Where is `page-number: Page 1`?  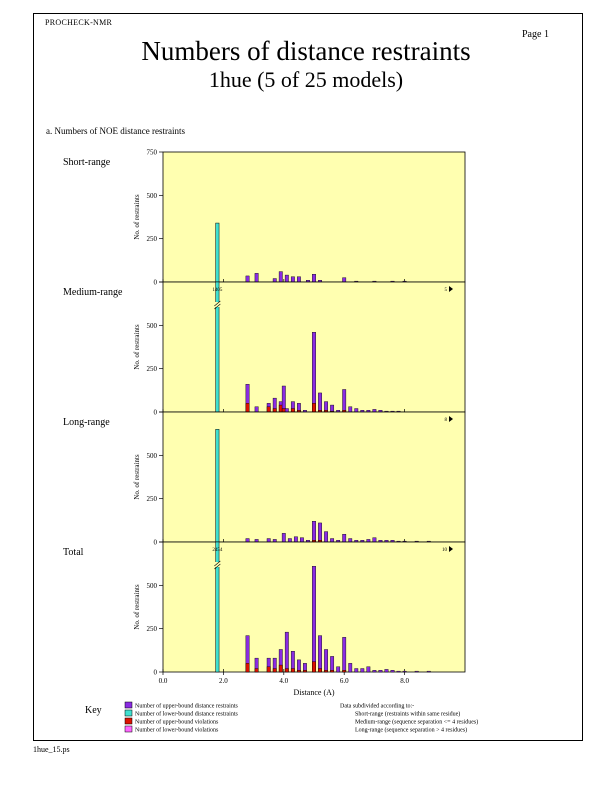 page-number: Page 1 is located at coordinates (535, 34).